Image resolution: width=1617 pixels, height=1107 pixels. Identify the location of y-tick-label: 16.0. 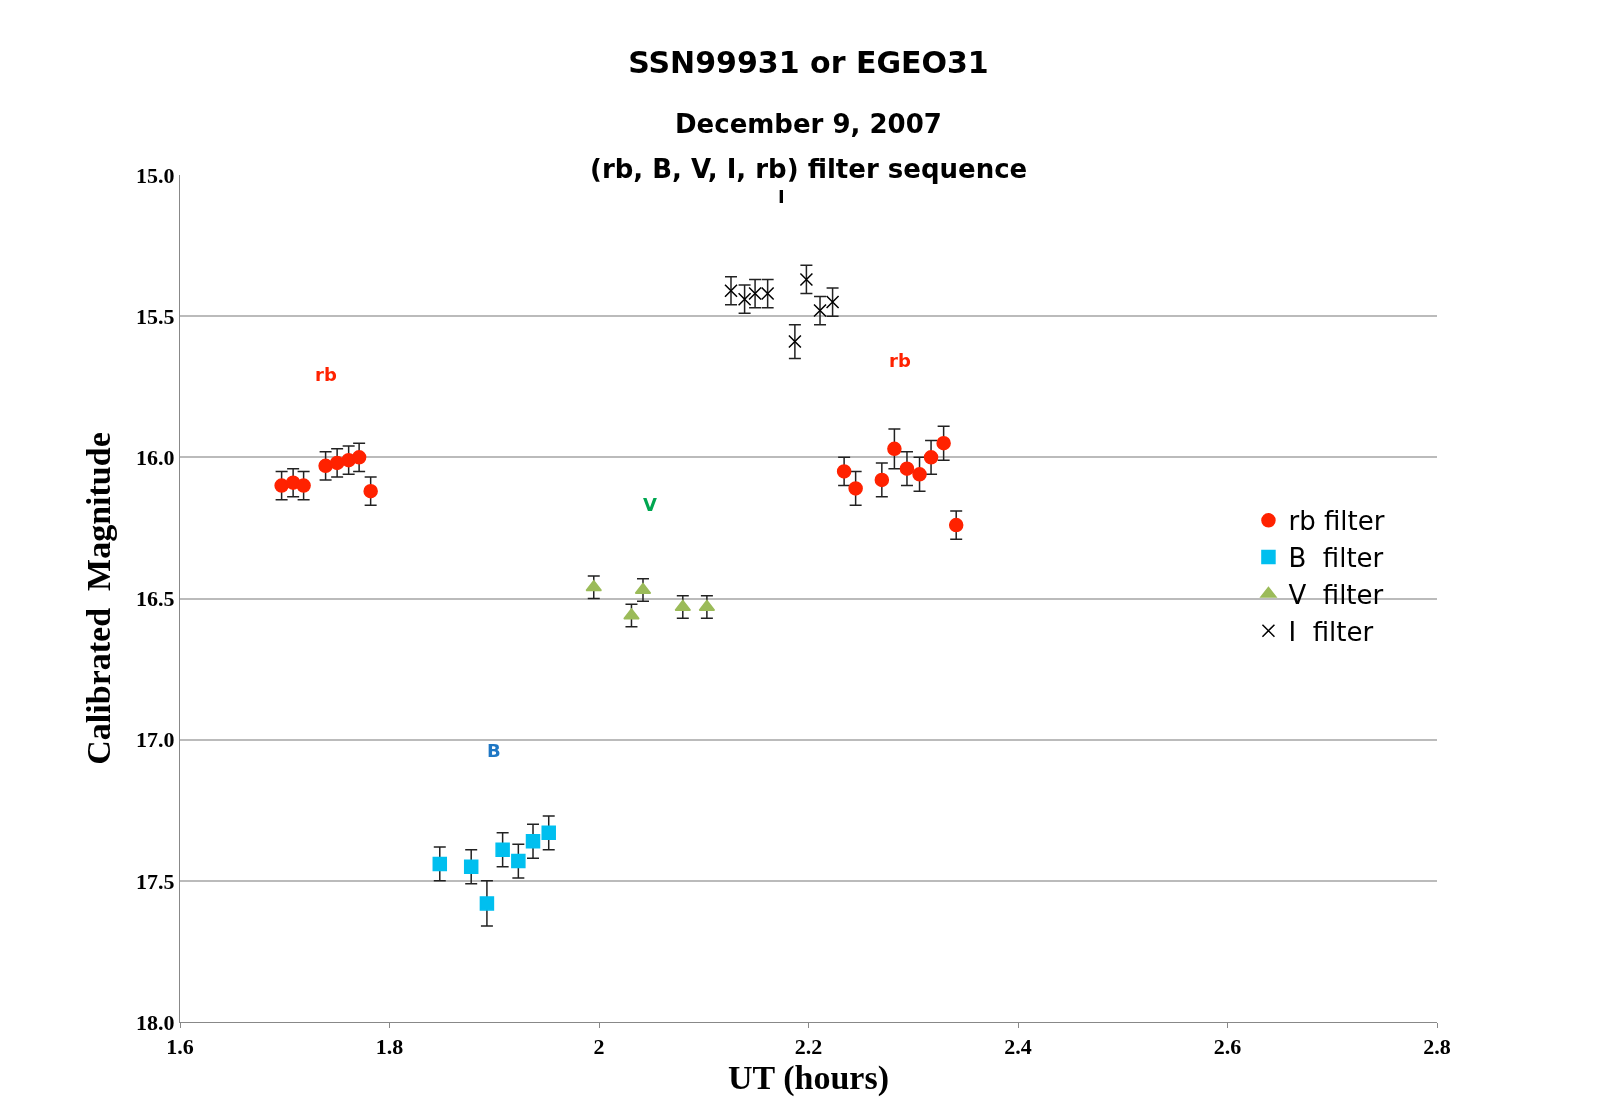
(155, 458).